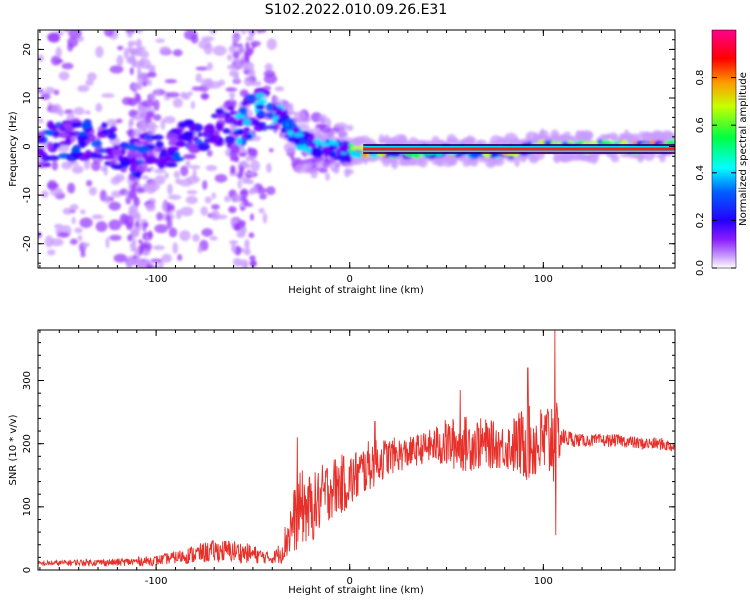  Describe the element at coordinates (27, 98) in the screenshot. I see `y-tick-label: 10` at that location.